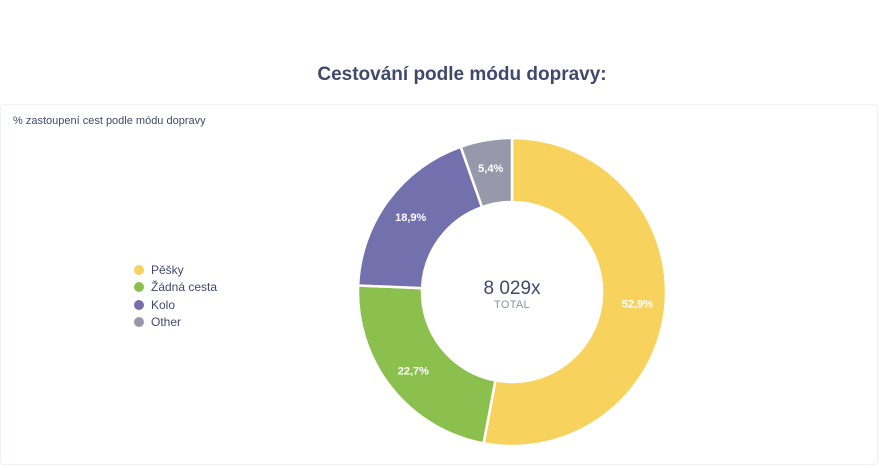 This screenshot has height=468, width=880. I want to click on legend-item-other: Other, so click(175, 323).